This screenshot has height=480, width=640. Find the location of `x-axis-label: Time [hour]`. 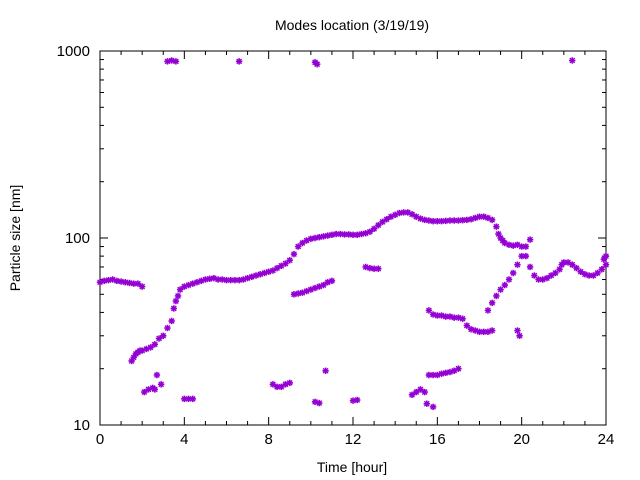

x-axis-label: Time [hour] is located at coordinates (352, 467).